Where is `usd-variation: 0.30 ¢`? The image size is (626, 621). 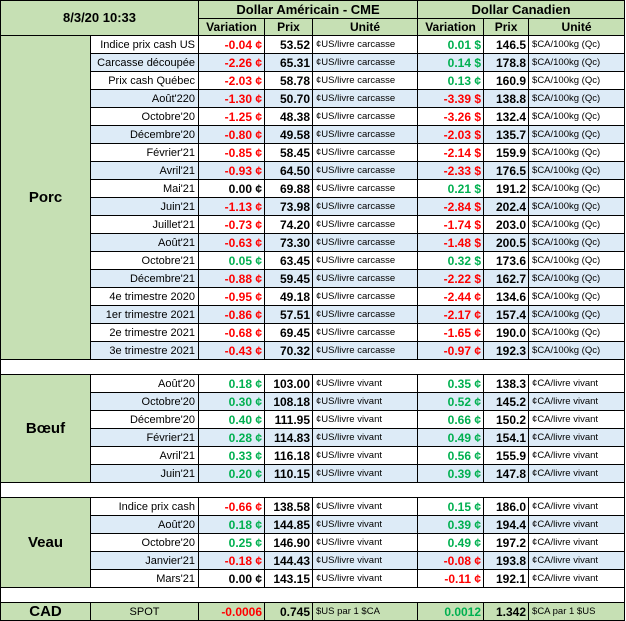 usd-variation: 0.30 ¢ is located at coordinates (232, 402).